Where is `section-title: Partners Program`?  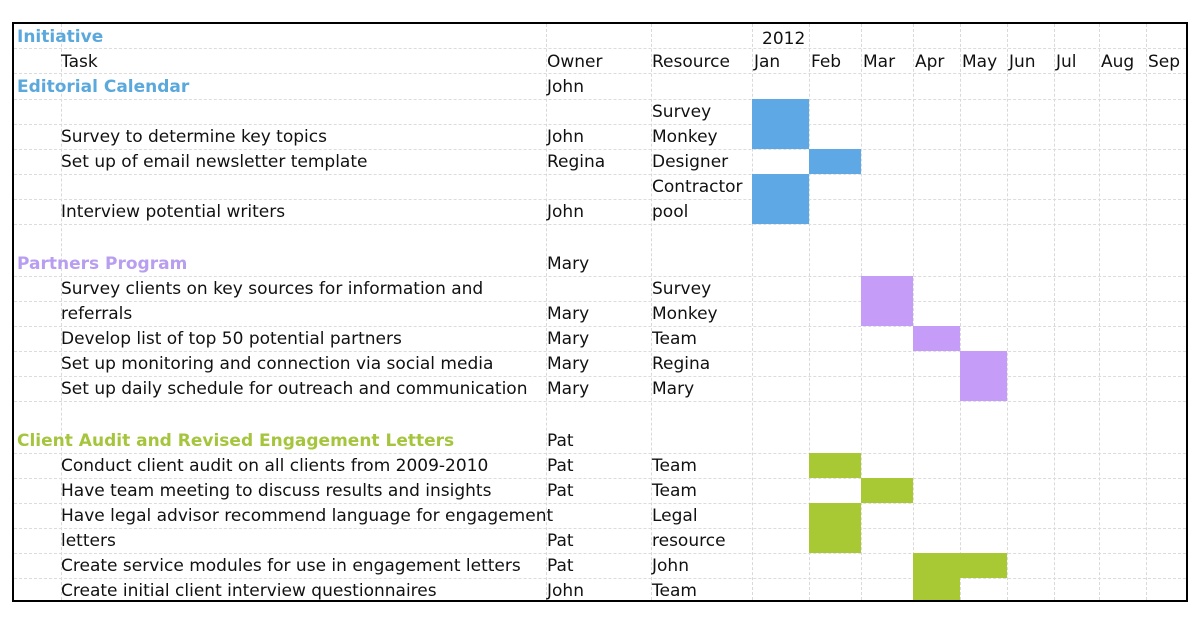
section-title: Partners Program is located at coordinates (102, 264).